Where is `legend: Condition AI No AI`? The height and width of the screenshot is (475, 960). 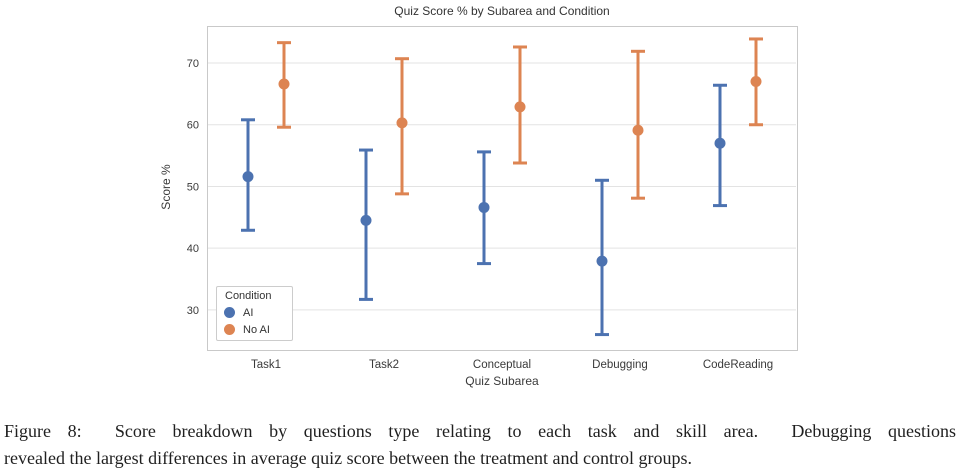
legend: Condition AI No AI is located at coordinates (254, 313).